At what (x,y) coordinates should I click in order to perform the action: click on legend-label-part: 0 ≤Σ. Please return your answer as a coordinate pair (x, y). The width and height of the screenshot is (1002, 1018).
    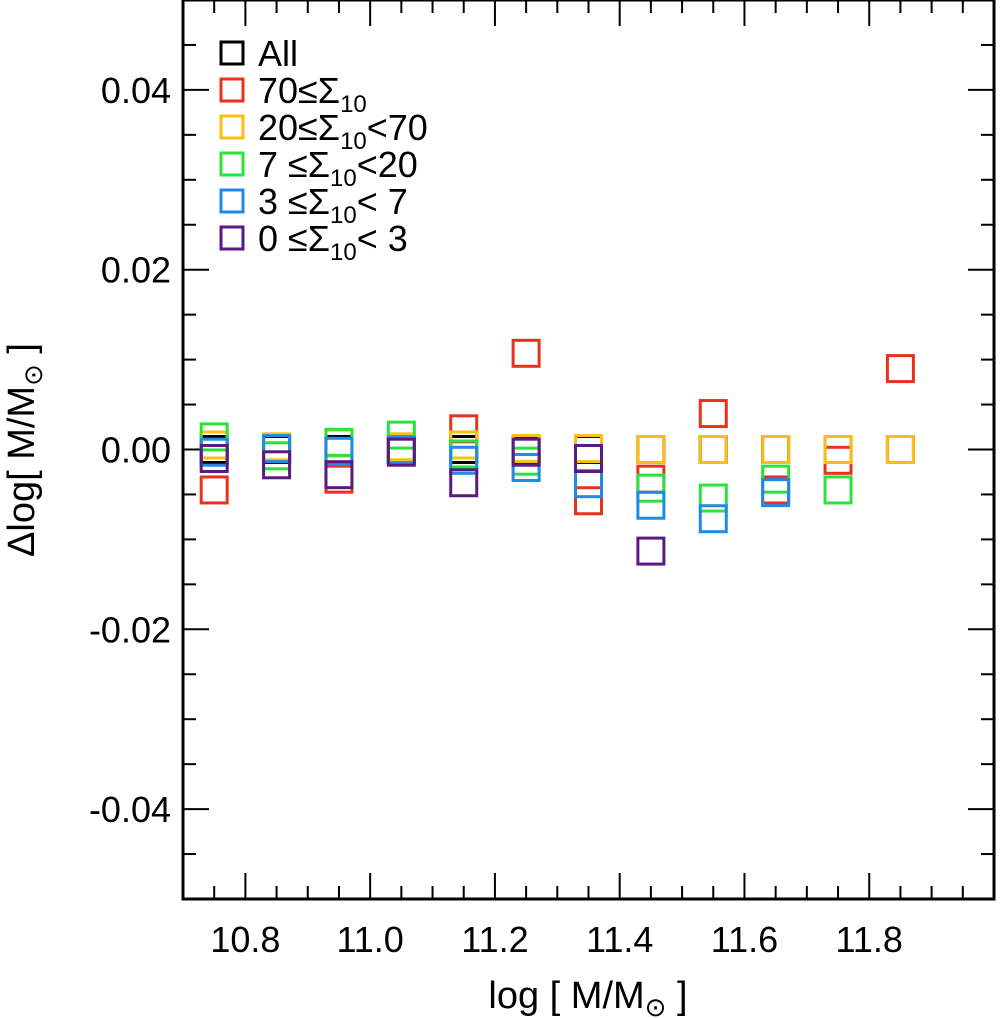
    Looking at the image, I should click on (294, 238).